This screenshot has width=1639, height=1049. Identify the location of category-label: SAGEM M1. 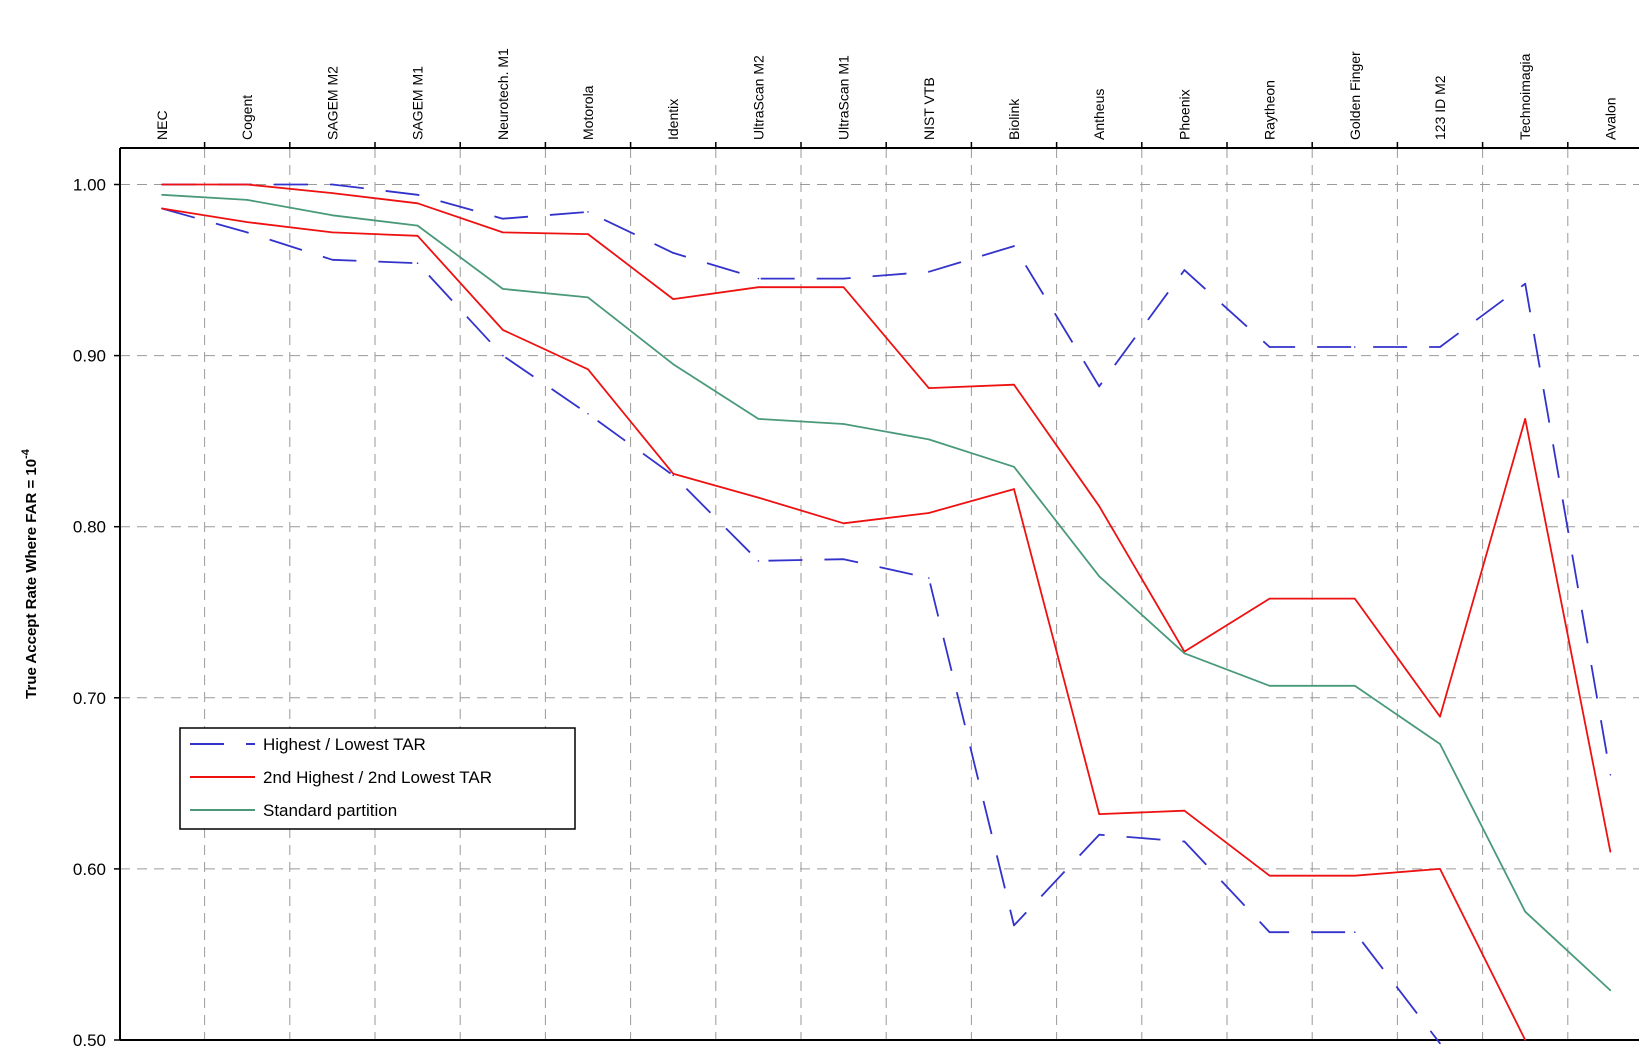
(418, 103).